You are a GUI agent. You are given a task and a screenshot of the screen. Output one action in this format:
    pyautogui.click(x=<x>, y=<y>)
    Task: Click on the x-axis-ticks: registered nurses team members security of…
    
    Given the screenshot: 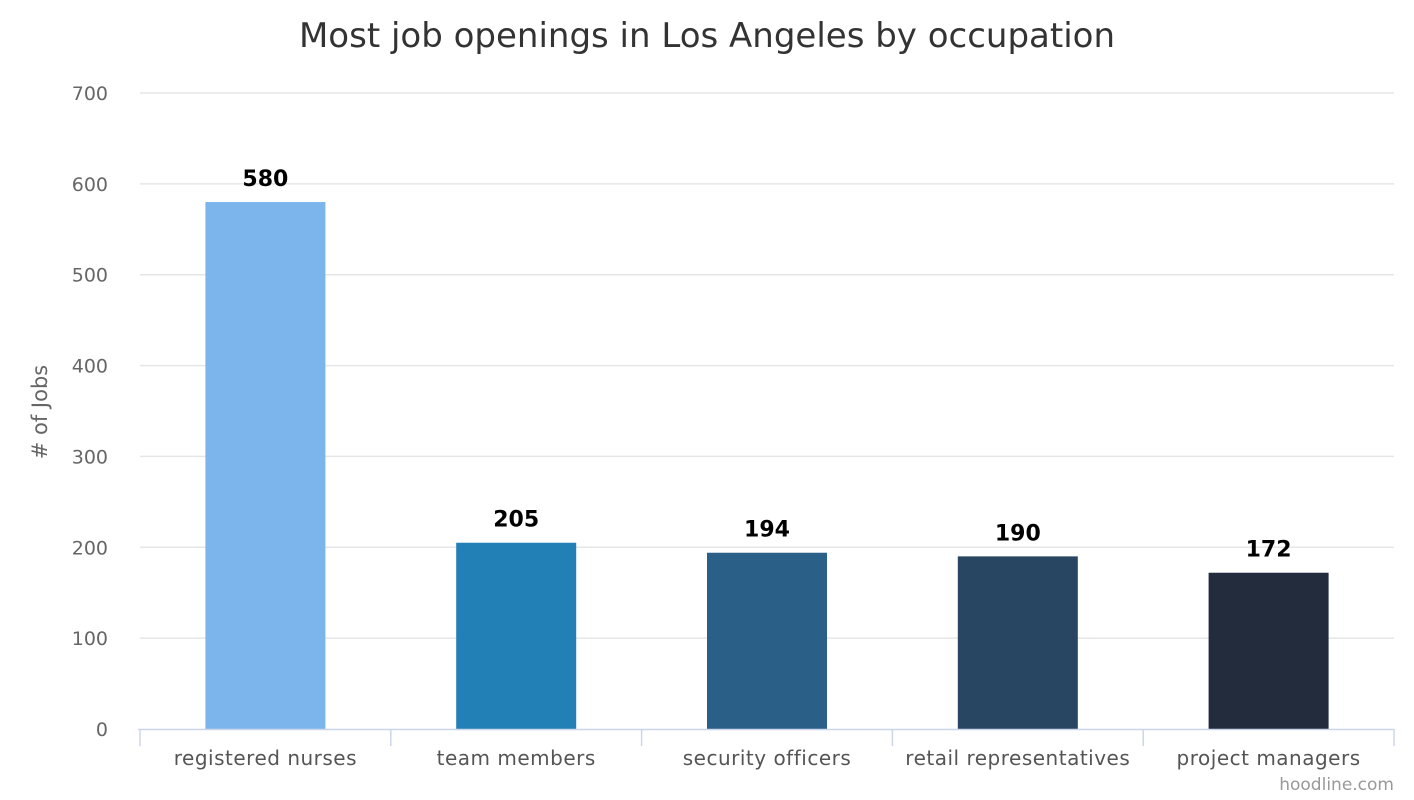 What is the action you would take?
    pyautogui.click(x=767, y=758)
    